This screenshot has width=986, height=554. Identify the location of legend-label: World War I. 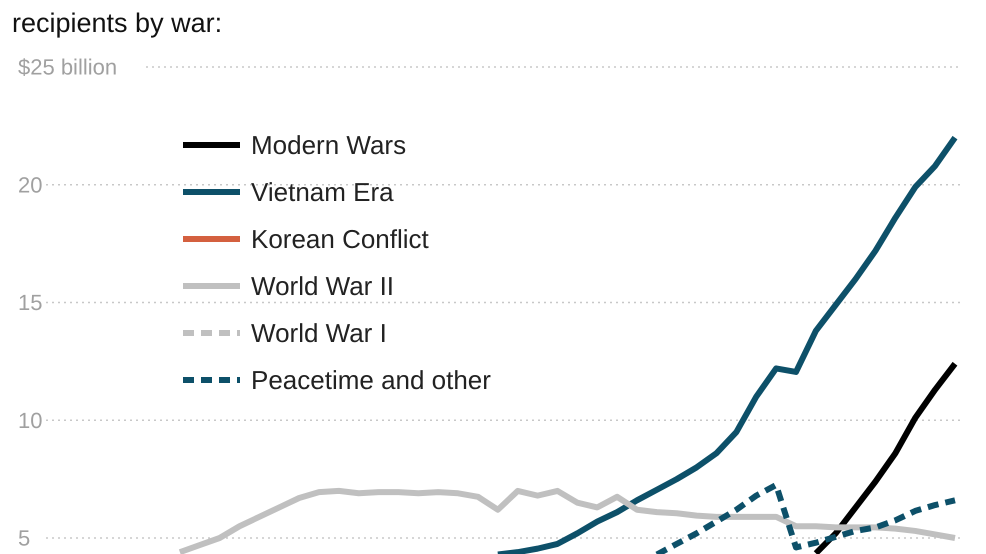
(319, 333).